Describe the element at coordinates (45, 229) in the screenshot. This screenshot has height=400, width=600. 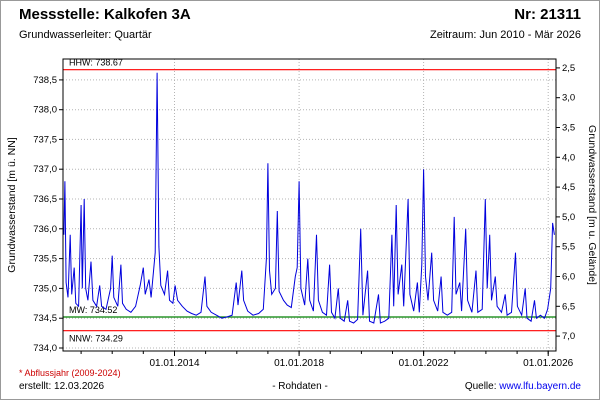
I see `svg-text: 736,0` at that location.